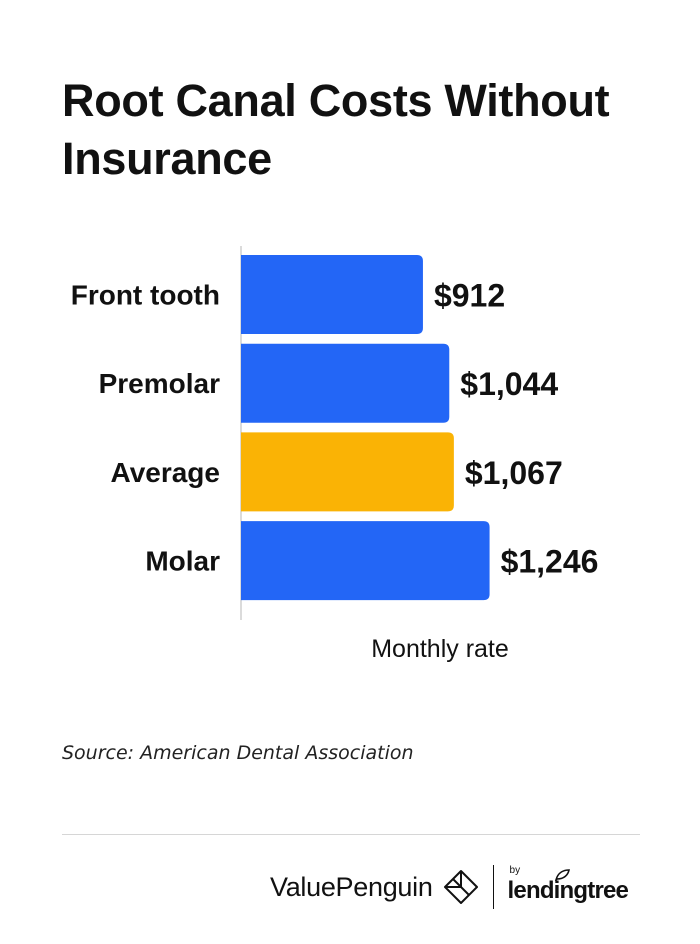 The image size is (700, 944). Describe the element at coordinates (550, 562) in the screenshot. I see `value-label-molar: $1,246` at that location.